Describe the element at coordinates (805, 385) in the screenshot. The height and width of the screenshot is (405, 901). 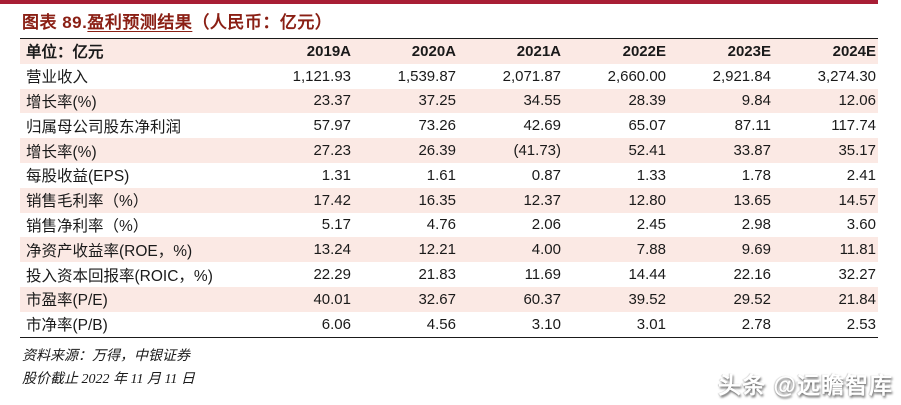
I see `watermark: 头条 @远瞻智库` at that location.